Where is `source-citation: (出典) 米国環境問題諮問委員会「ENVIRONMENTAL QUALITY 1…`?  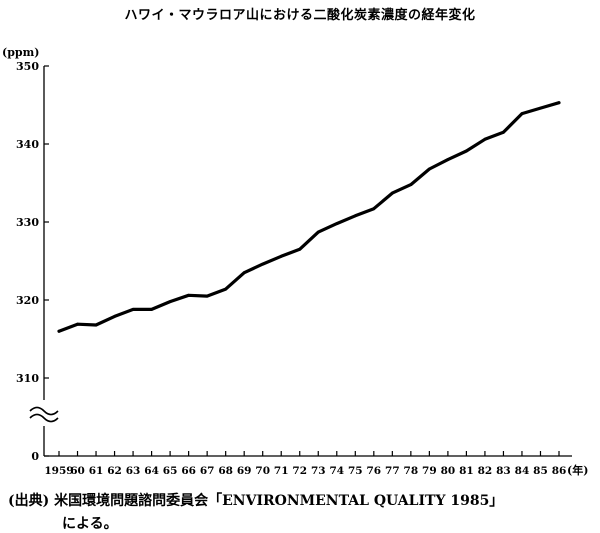 source-citation: (出典) 米国環境問題諮問委員会「ENVIRONMENTAL QUALITY 1… is located at coordinates (256, 501).